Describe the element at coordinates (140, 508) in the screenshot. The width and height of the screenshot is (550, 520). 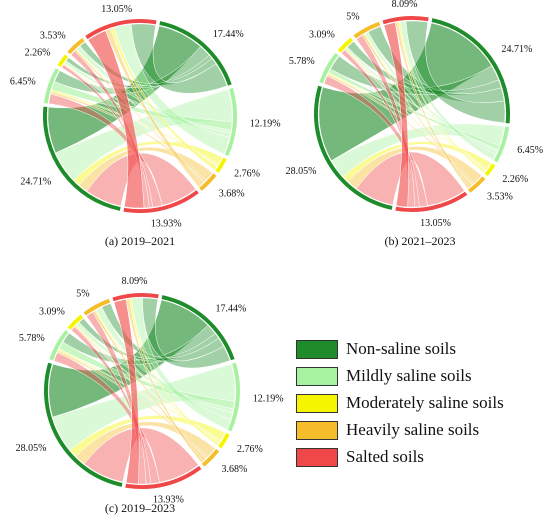
I see `panel-caption: (c) 2019–2023` at that location.